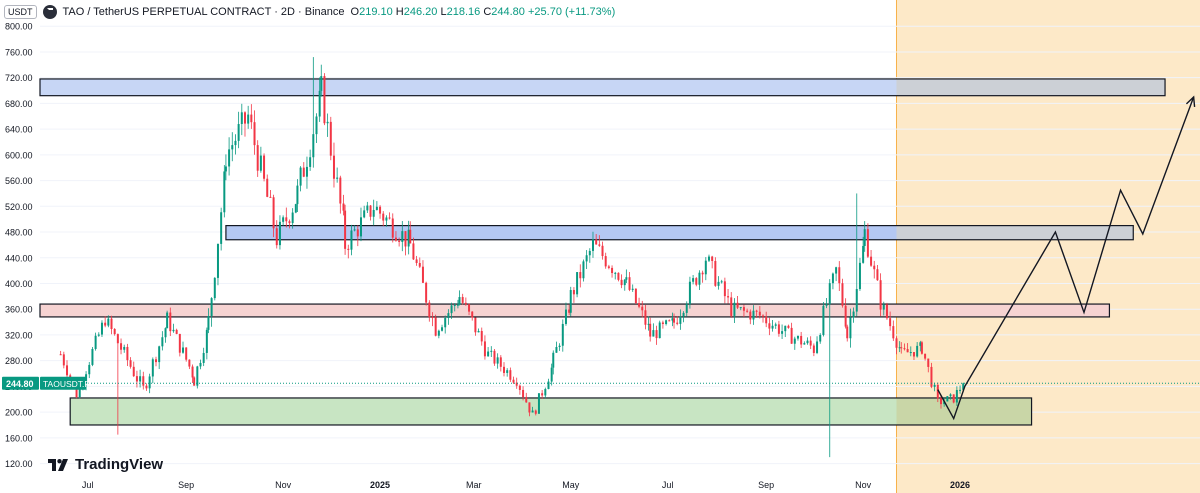  I want to click on supply-zone-top-border, so click(602, 87).